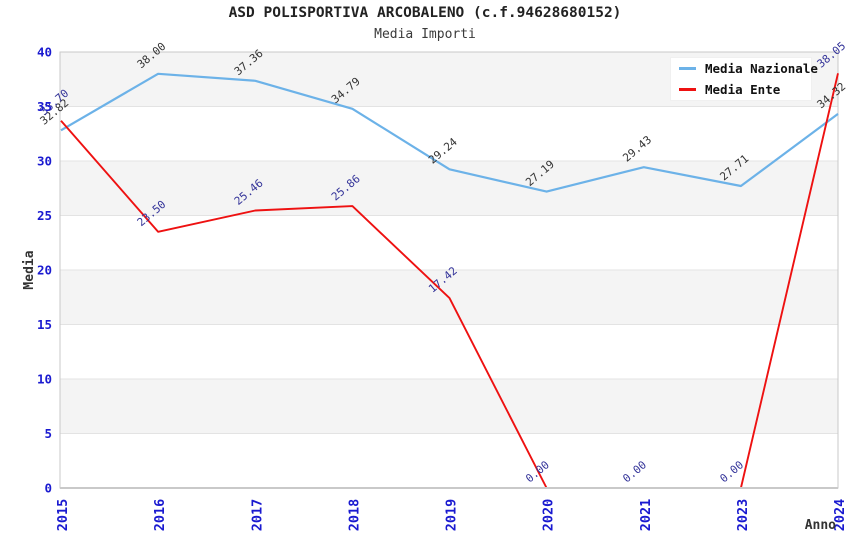 Image resolution: width=850 pixels, height=550 pixels. Describe the element at coordinates (840, 515) in the screenshot. I see `x-tick-label: 2024` at that location.